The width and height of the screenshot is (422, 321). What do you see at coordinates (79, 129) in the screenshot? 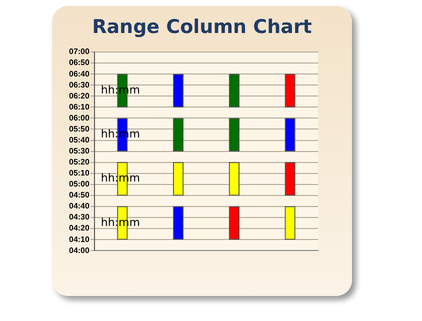
I see `y-tick-label: 05:50` at bounding box center [79, 129].